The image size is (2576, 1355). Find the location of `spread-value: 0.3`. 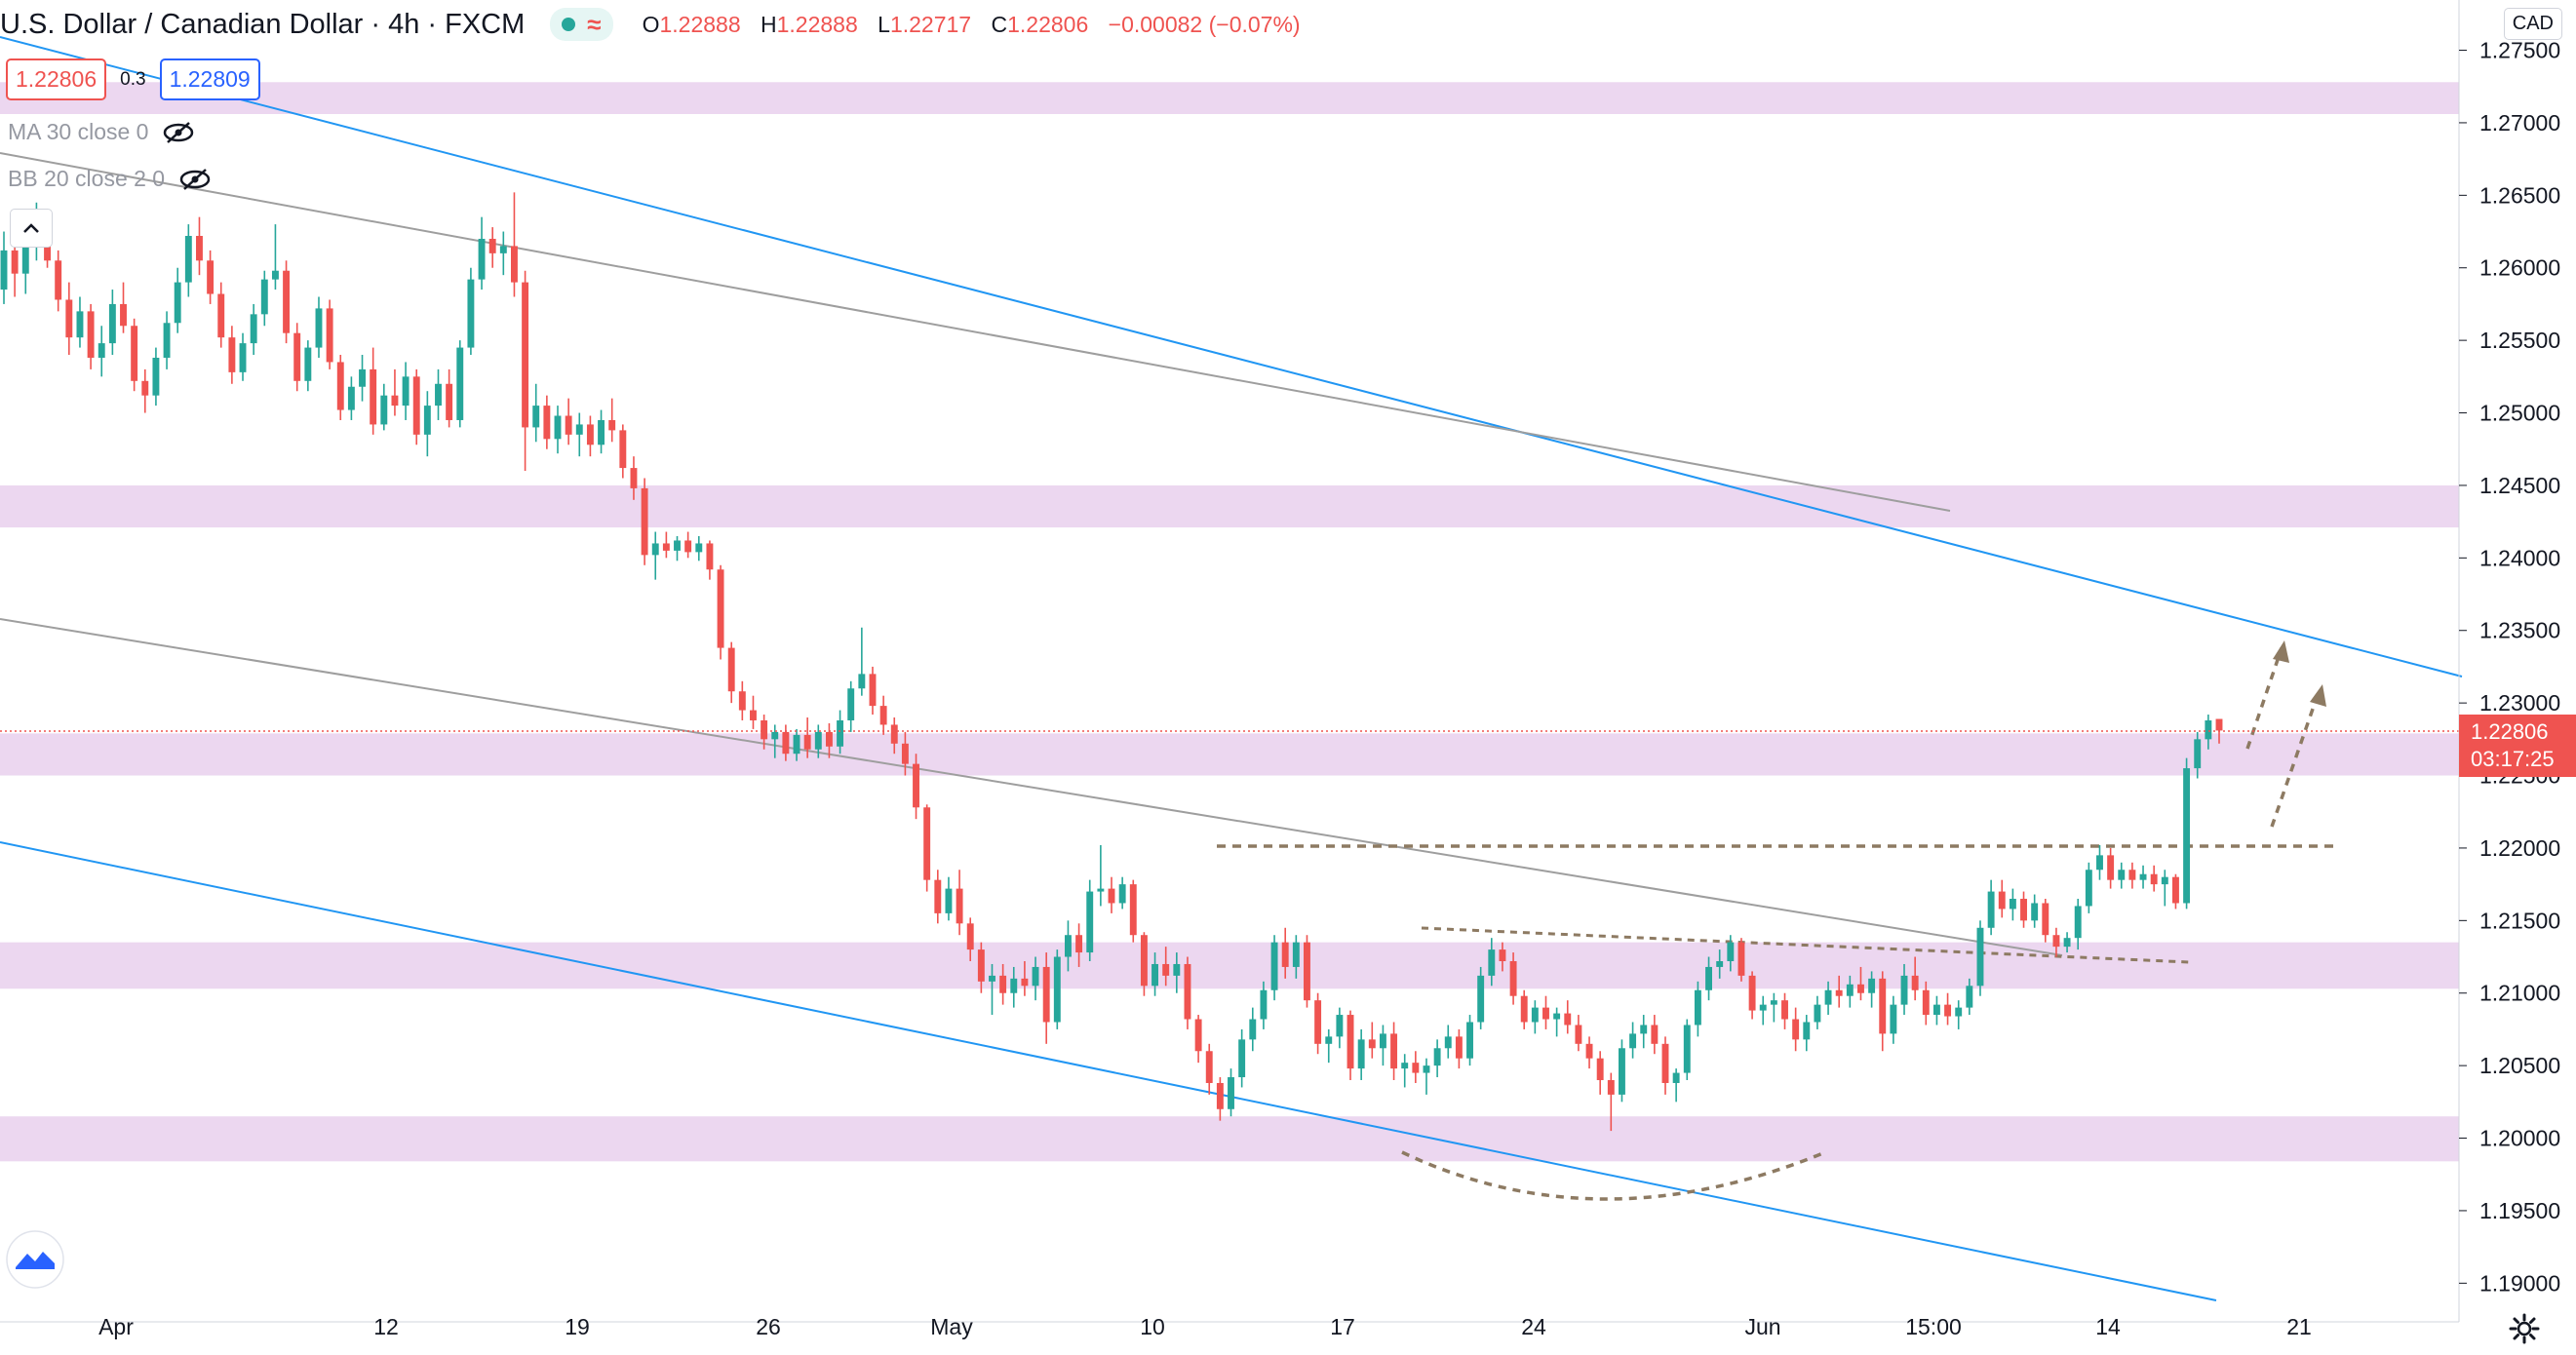

spread-value: 0.3 is located at coordinates (133, 79).